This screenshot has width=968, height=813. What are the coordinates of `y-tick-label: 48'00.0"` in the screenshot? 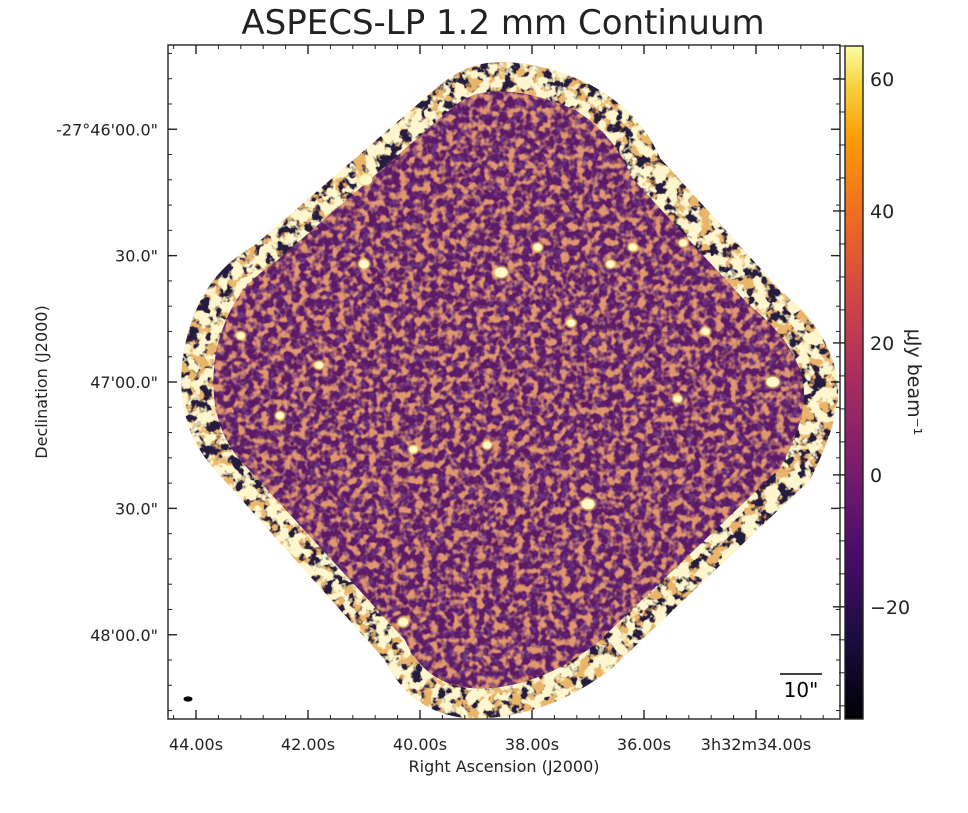 It's located at (124, 635).